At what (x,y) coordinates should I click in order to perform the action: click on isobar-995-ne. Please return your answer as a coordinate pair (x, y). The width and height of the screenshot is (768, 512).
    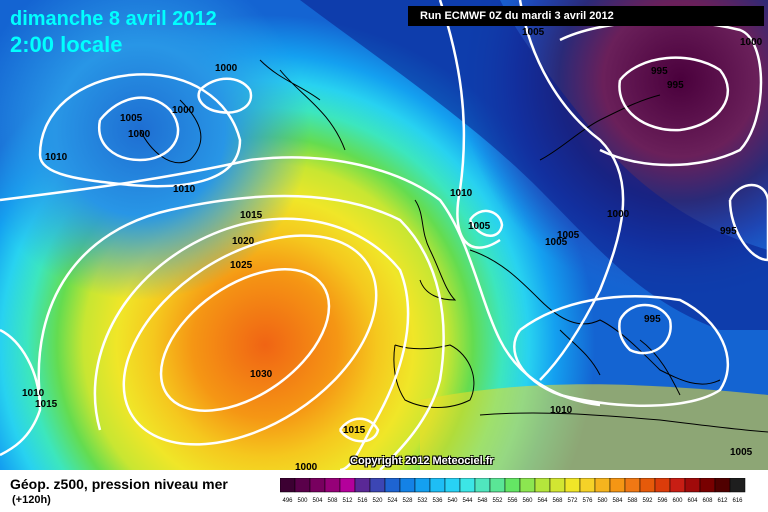
    Looking at the image, I should click on (674, 94).